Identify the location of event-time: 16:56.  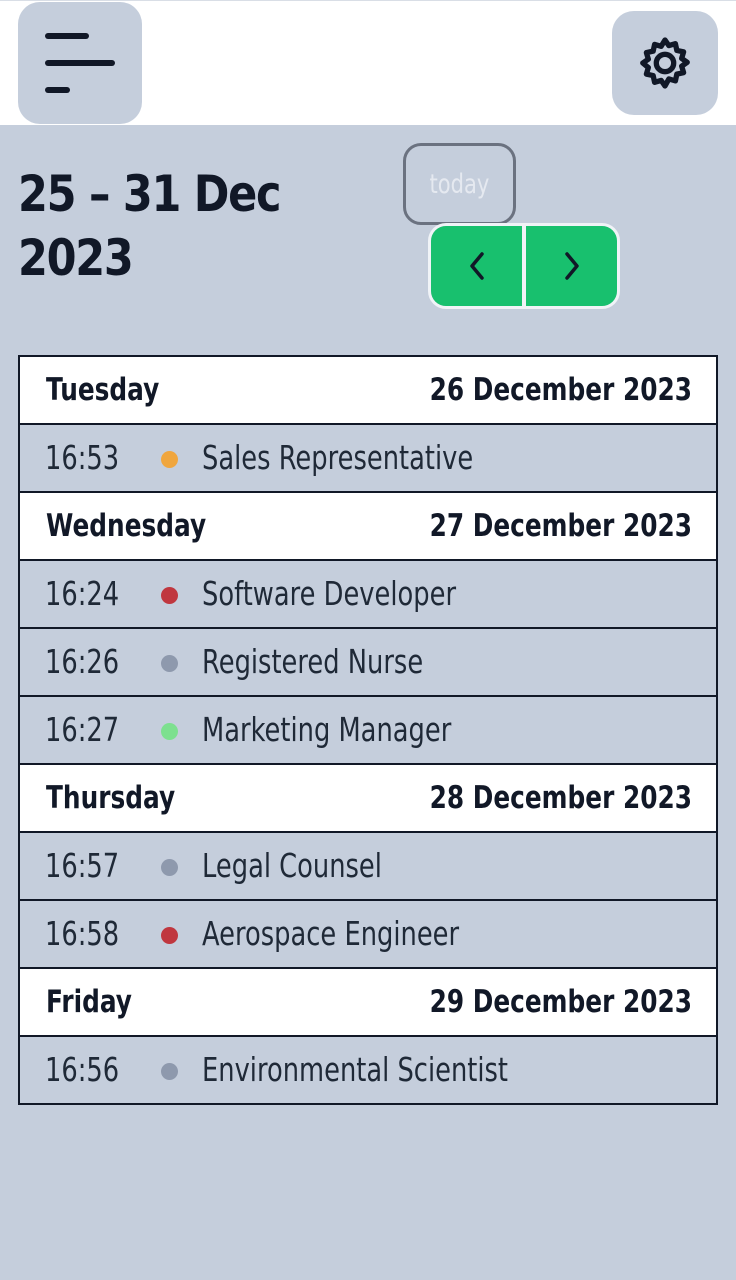
(82, 1069).